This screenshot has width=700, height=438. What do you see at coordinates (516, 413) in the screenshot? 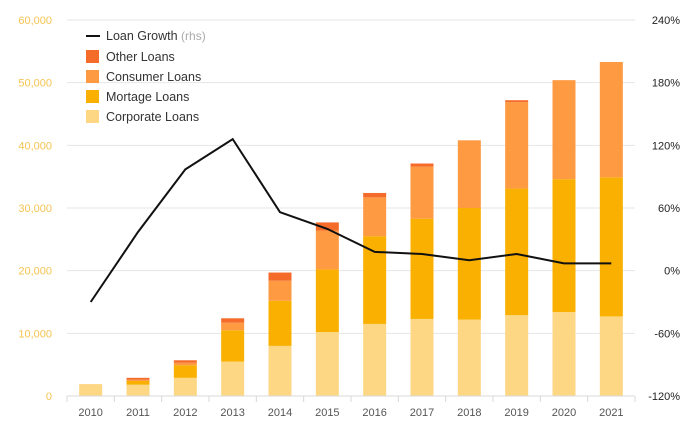
I see `x-axis-tick-label: 2019` at bounding box center [516, 413].